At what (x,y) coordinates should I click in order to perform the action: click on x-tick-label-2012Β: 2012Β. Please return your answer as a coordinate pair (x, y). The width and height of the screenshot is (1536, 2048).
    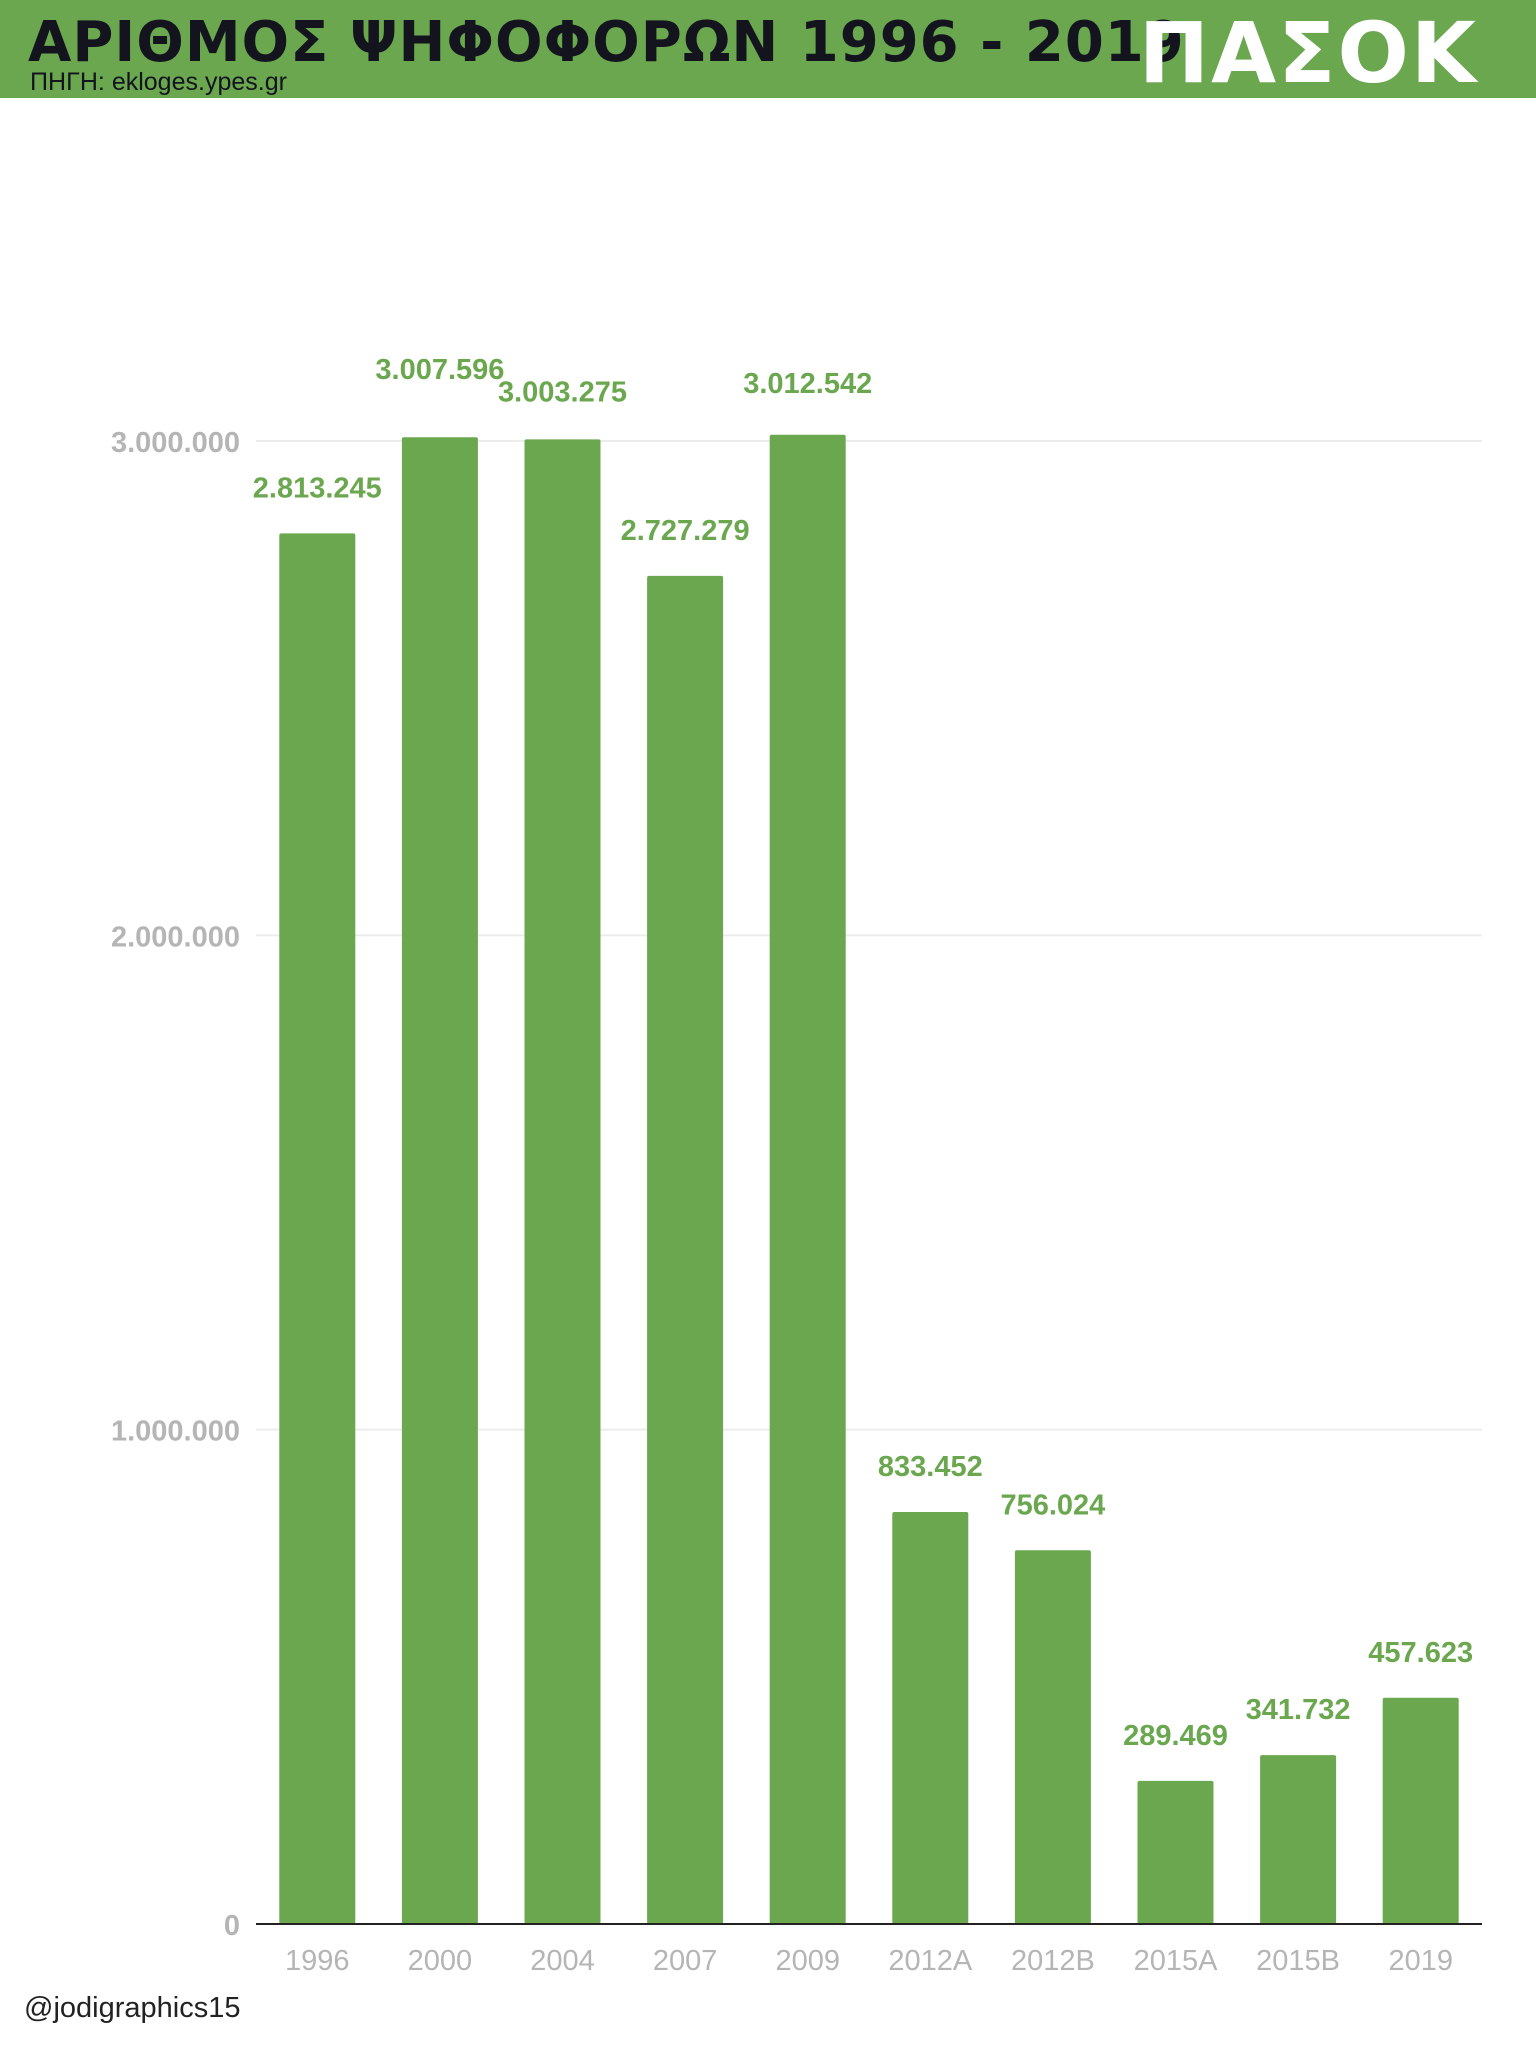
    Looking at the image, I should click on (1053, 1961).